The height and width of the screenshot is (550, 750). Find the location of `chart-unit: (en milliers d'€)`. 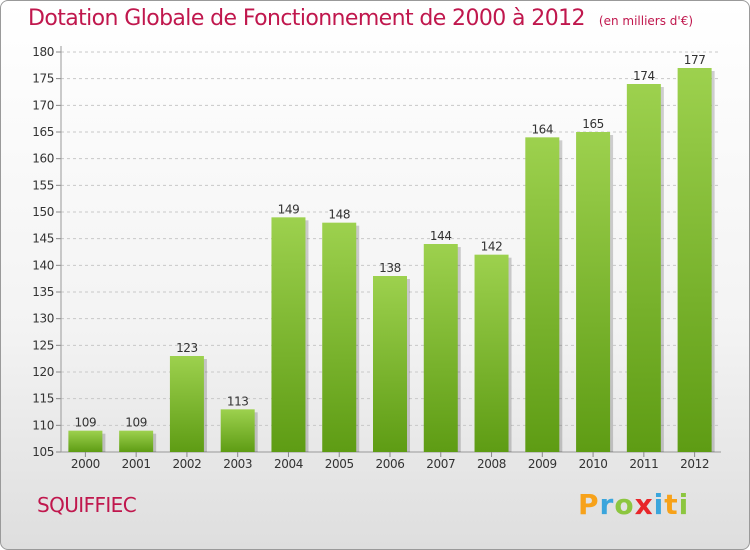

chart-unit: (en milliers d'€) is located at coordinates (646, 21).